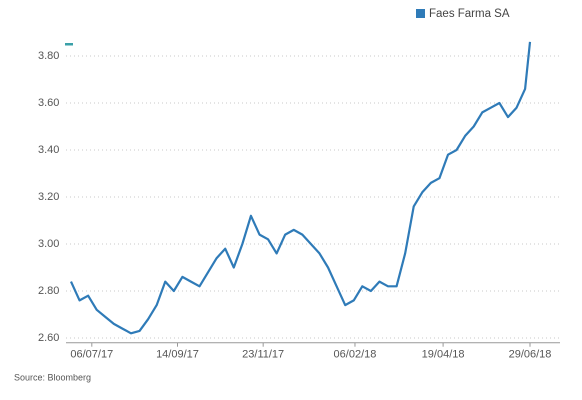  Describe the element at coordinates (48, 338) in the screenshot. I see `y-tick-label: 2.60` at that location.